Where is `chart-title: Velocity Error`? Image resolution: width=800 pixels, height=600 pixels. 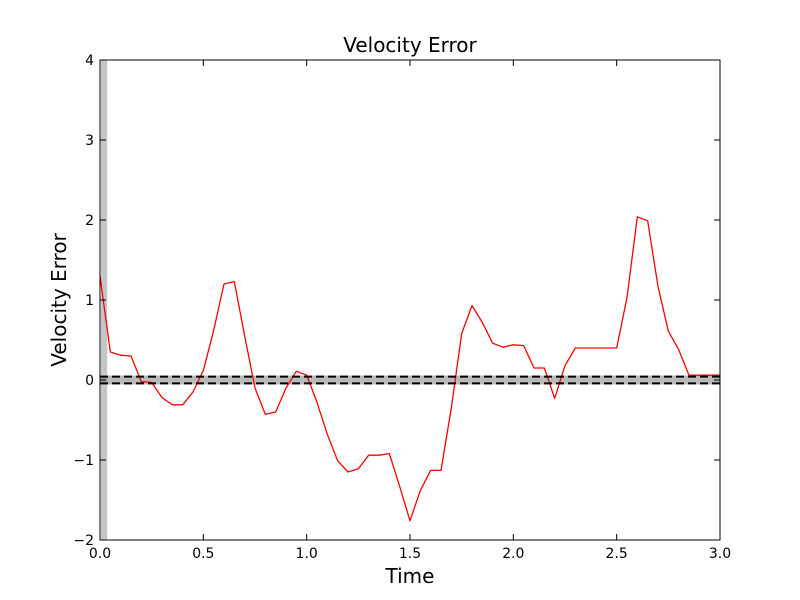 chart-title: Velocity Error is located at coordinates (410, 45).